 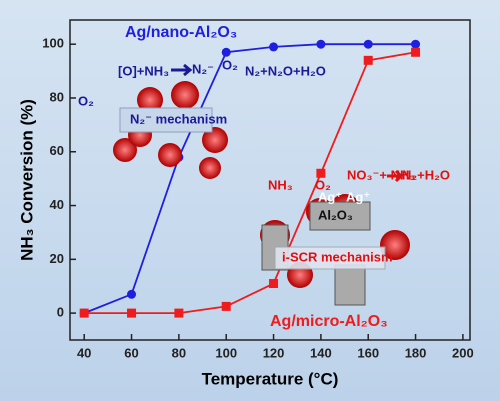 I want to click on annotation: N₂⁻, so click(x=203, y=68).